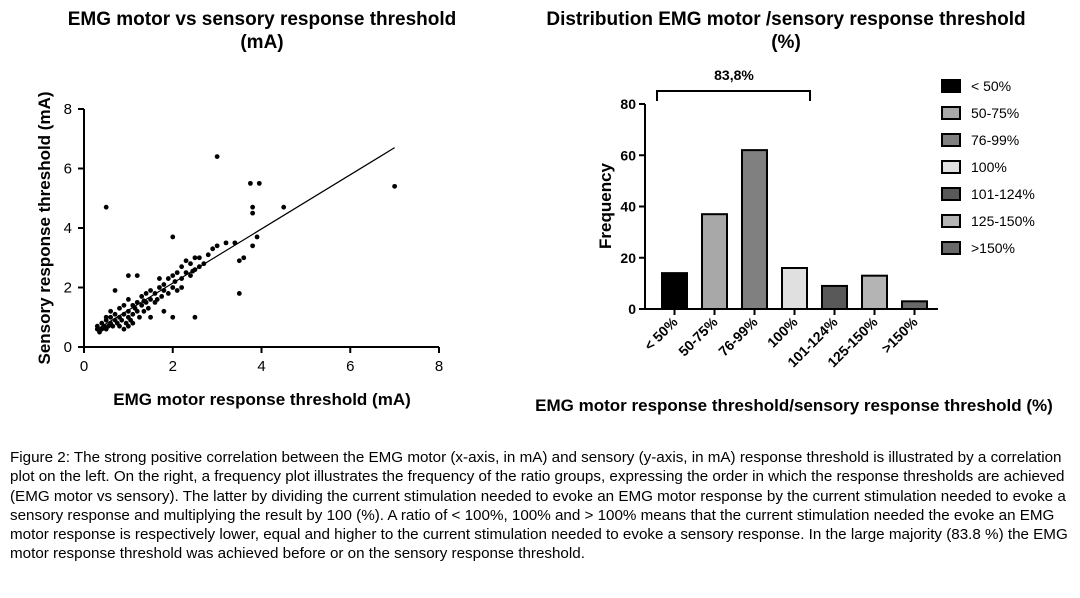 This screenshot has width=1080, height=598. Describe the element at coordinates (628, 104) in the screenshot. I see `bar-y-tick-label: 80` at that location.